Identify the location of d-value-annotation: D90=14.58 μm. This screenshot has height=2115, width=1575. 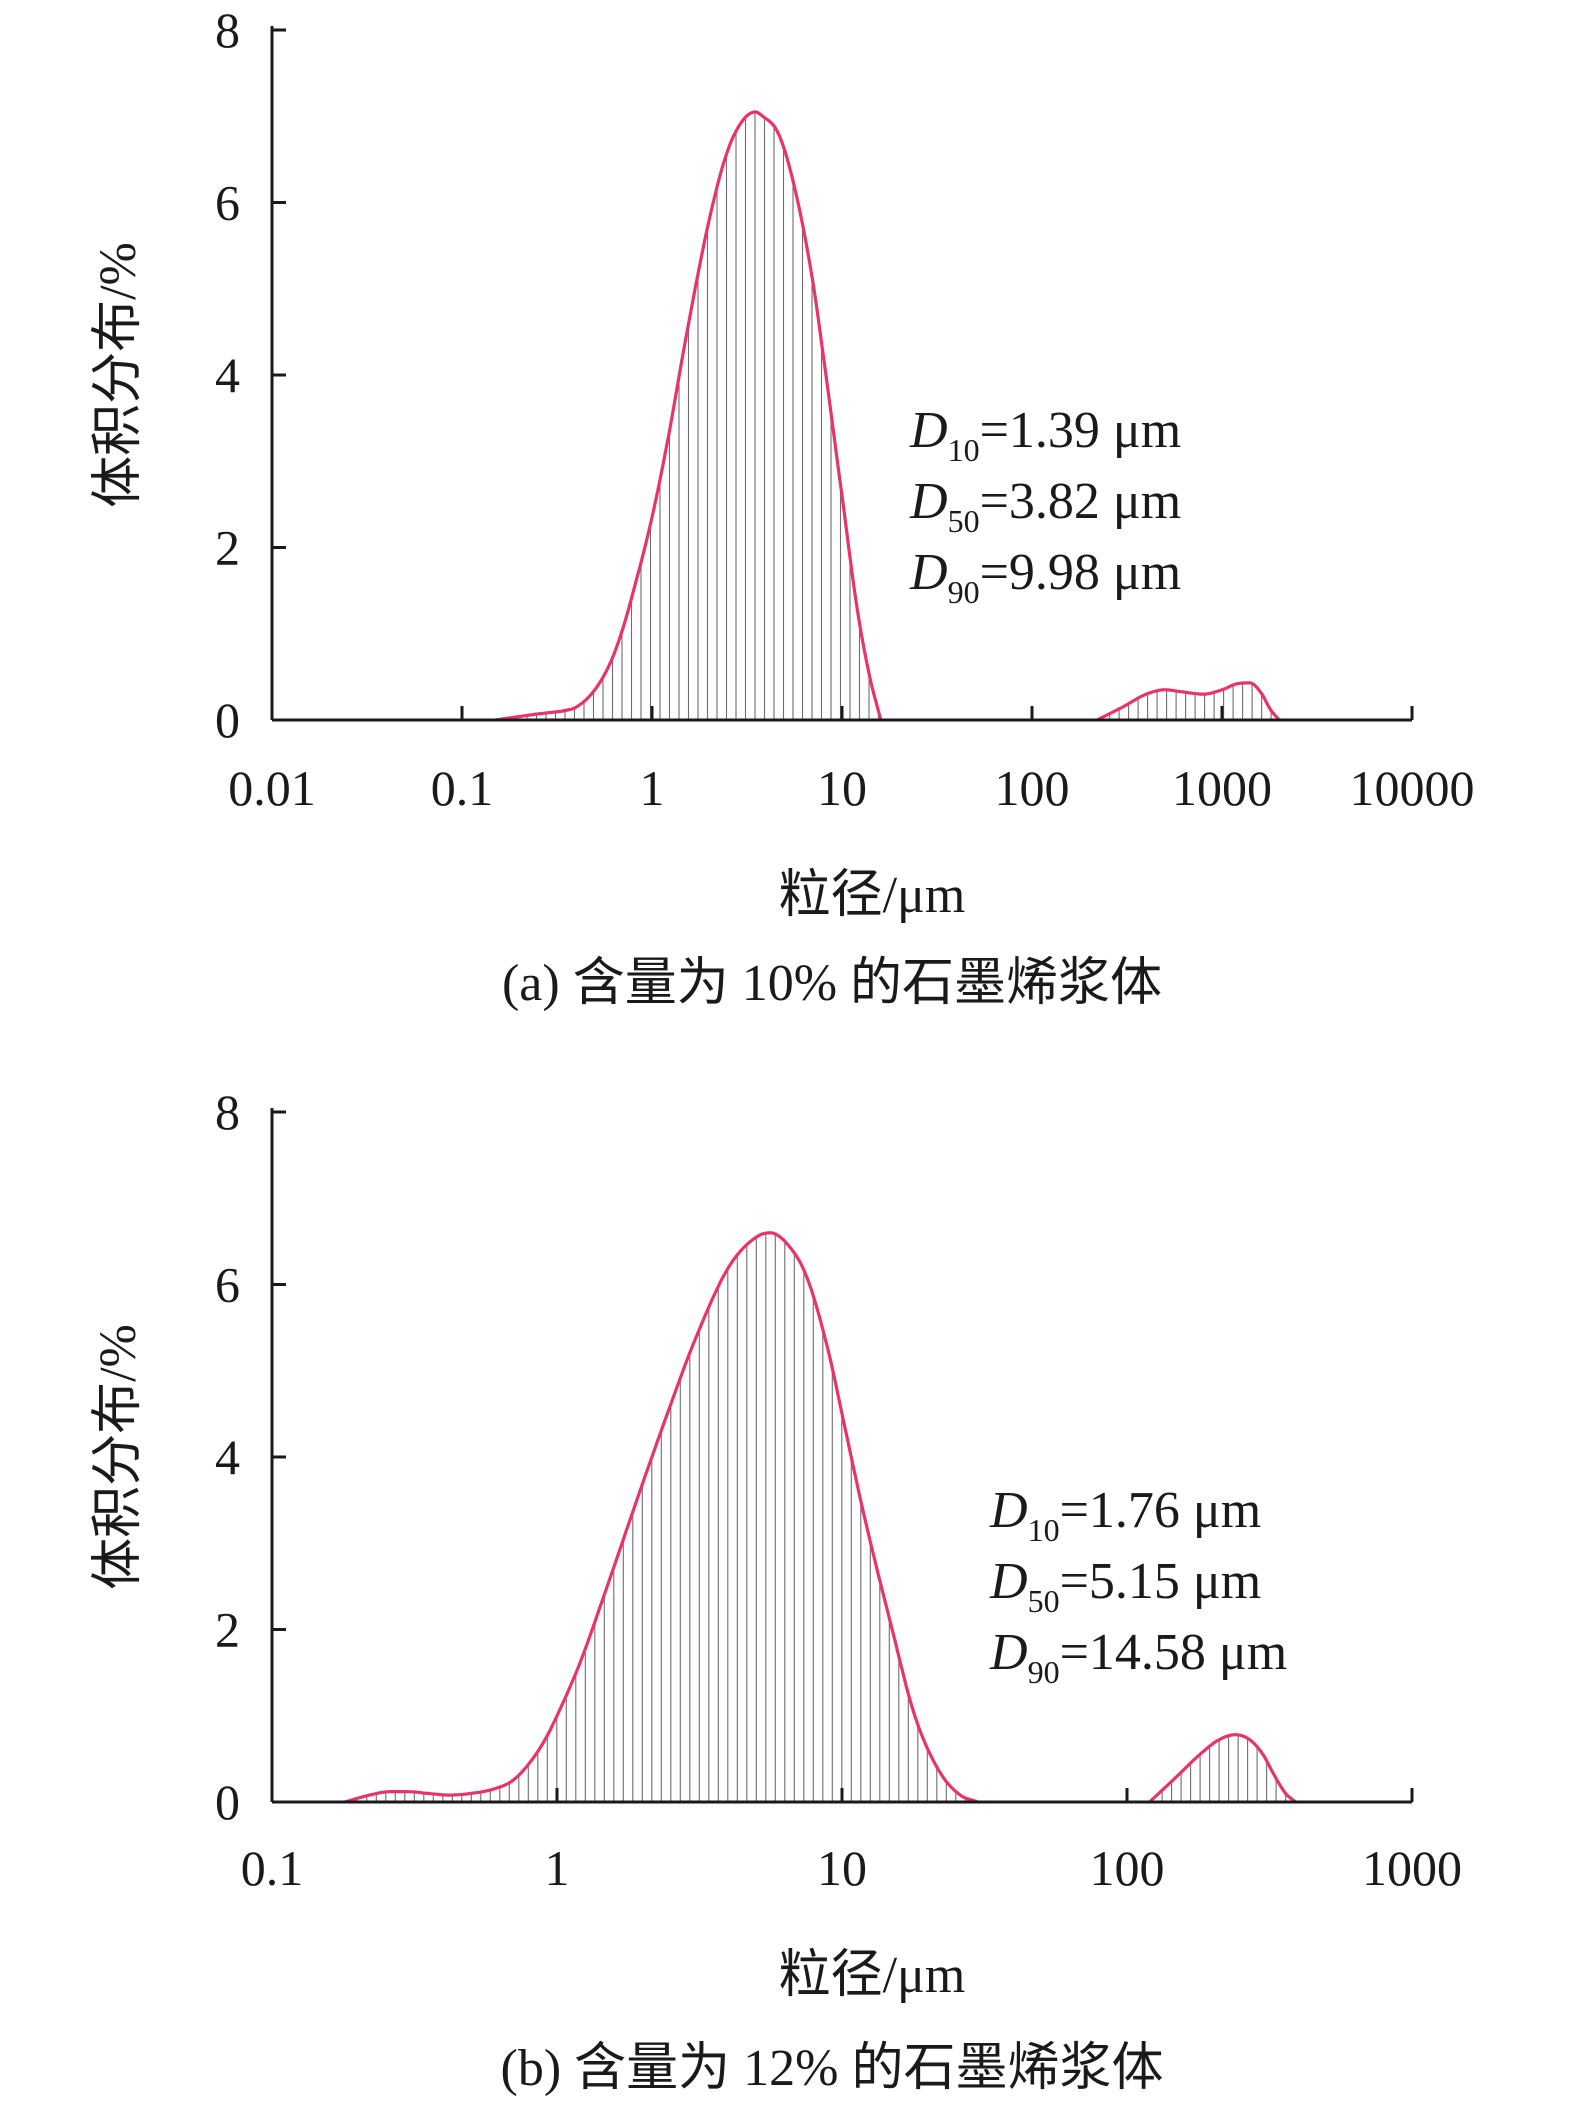
(1138, 1657).